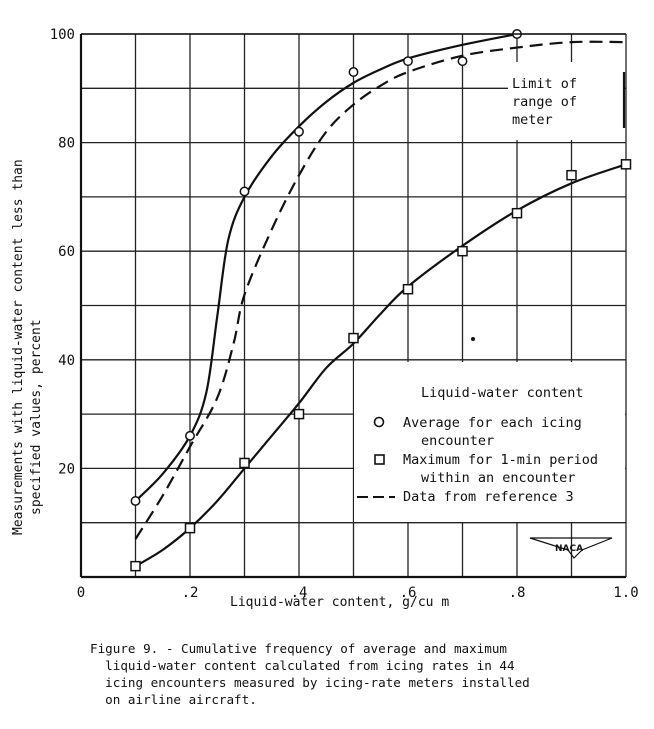 Image resolution: width=654 pixels, height=729 pixels. What do you see at coordinates (299, 593) in the screenshot?
I see `x-tick-label: .4` at bounding box center [299, 593].